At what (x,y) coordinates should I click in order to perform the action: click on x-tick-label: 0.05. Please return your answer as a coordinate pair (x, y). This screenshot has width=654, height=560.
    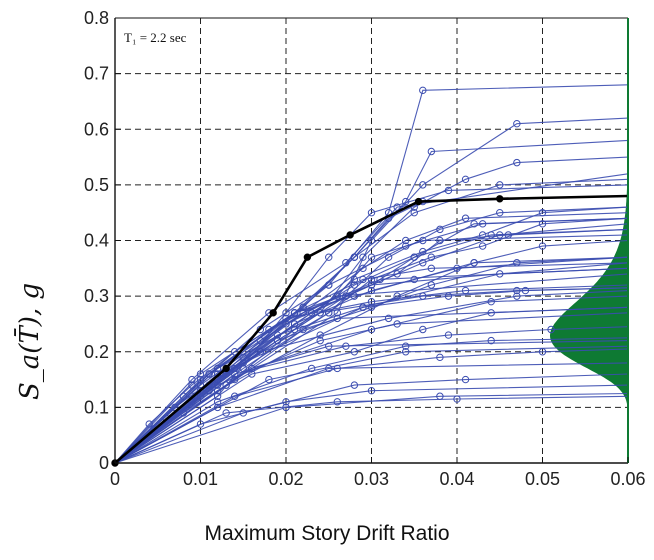
    Looking at the image, I should click on (542, 479).